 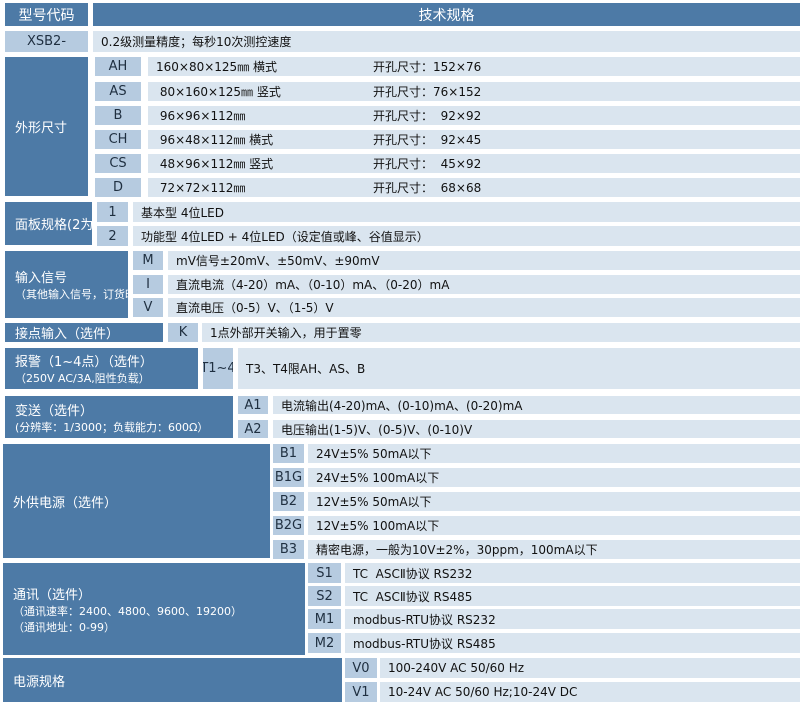 What do you see at coordinates (46, 14) in the screenshot?
I see `header-code-column: 型号代码` at bounding box center [46, 14].